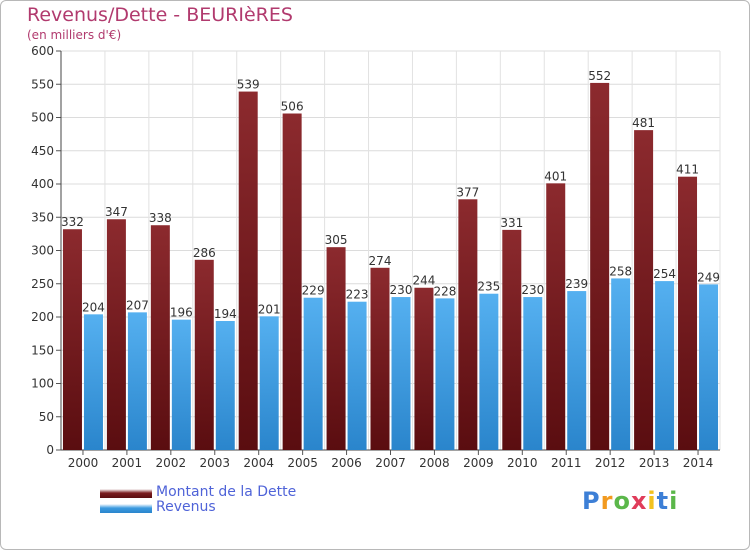 This screenshot has height=550, width=750. Describe the element at coordinates (434, 463) in the screenshot. I see `x-tick-label: 2008` at that location.